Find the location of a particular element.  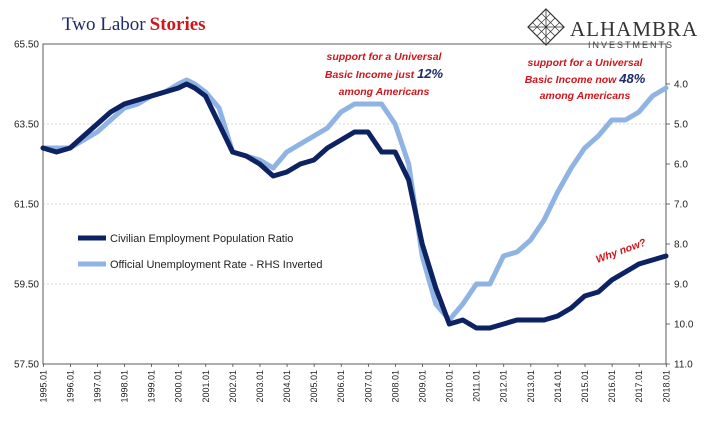

x-tick-label: 2011.01 is located at coordinates (477, 386).